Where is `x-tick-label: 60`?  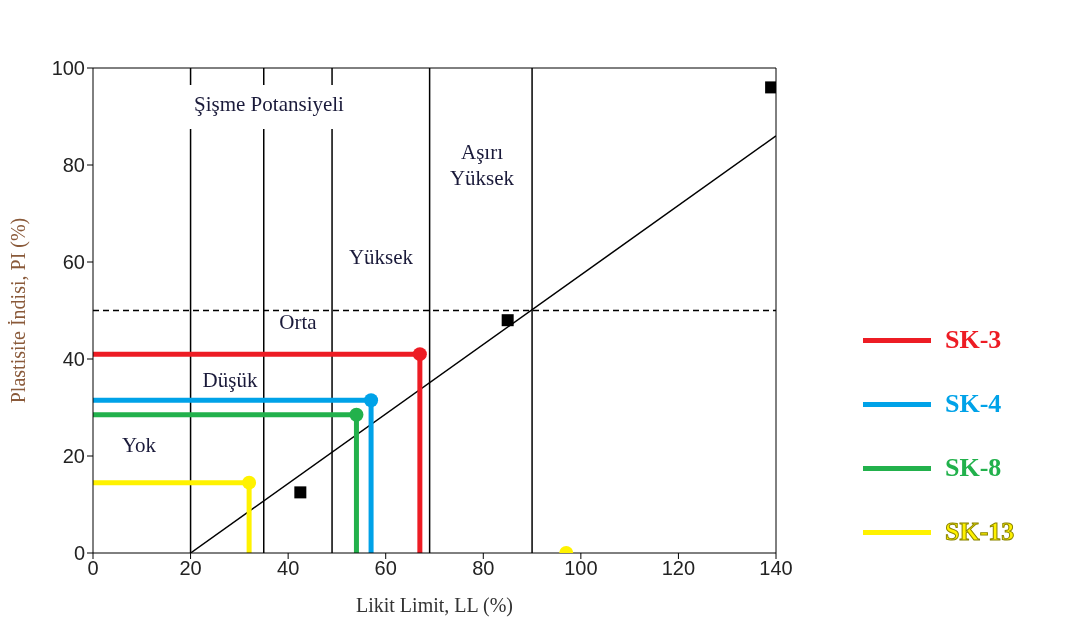 x-tick-label: 60 is located at coordinates (385, 568).